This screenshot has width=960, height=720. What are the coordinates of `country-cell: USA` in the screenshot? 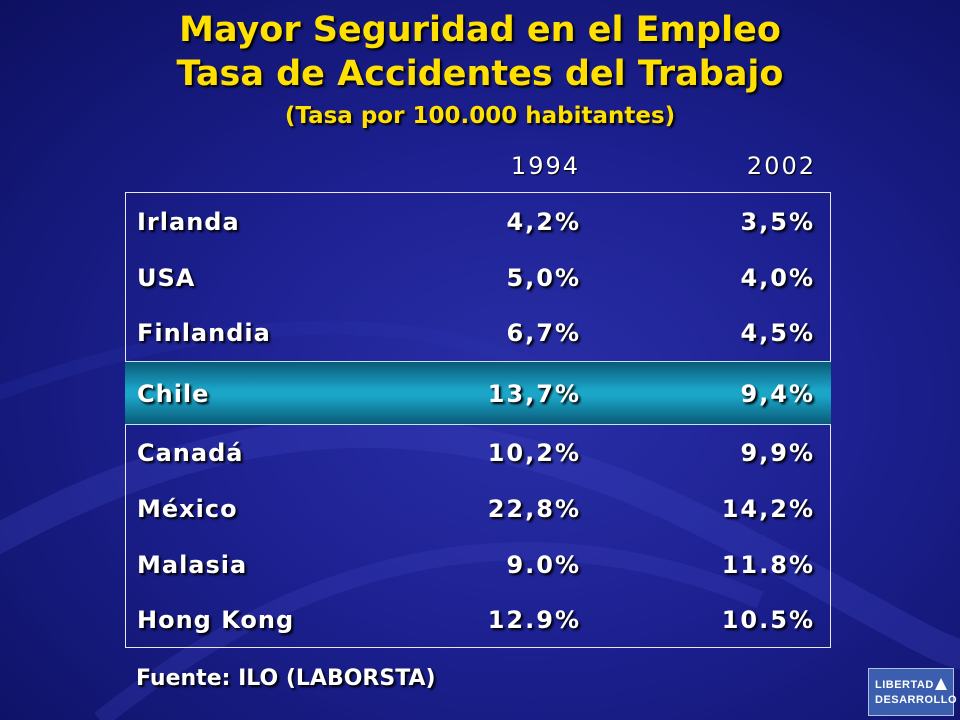 It's located at (166, 278).